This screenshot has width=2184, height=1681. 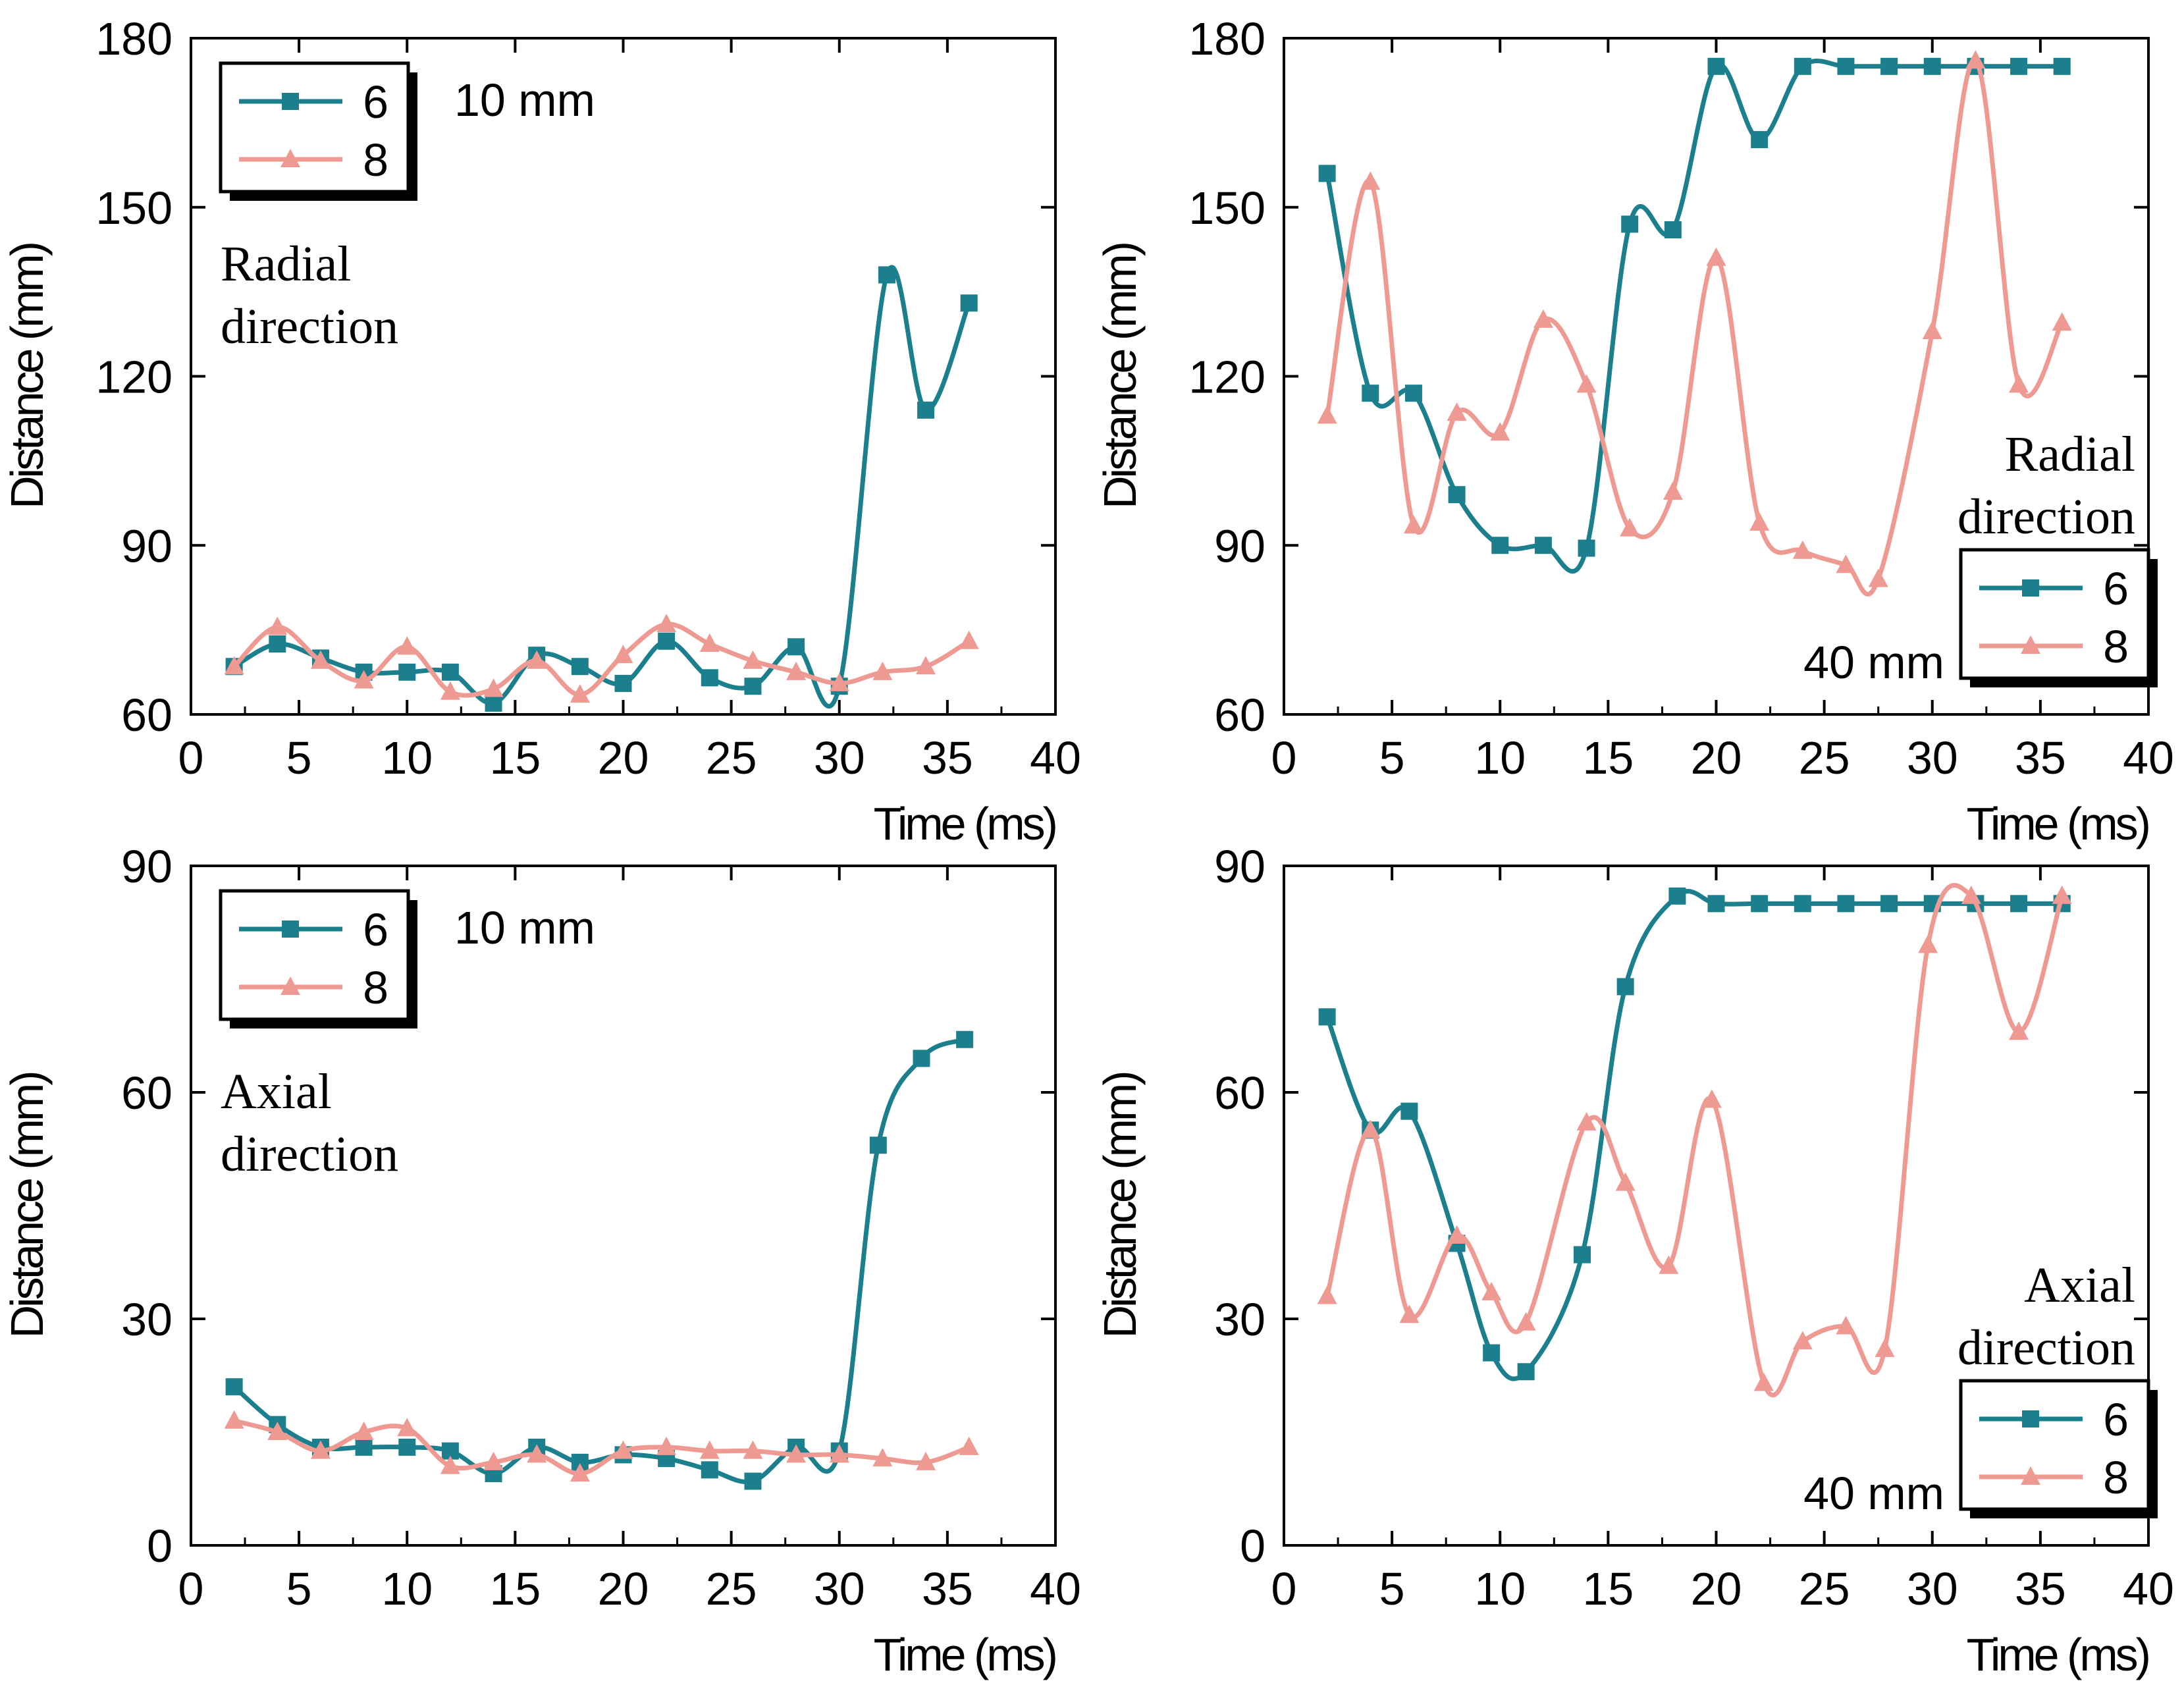 What do you see at coordinates (2046, 517) in the screenshot?
I see `annotation-direction-line2: direction` at bounding box center [2046, 517].